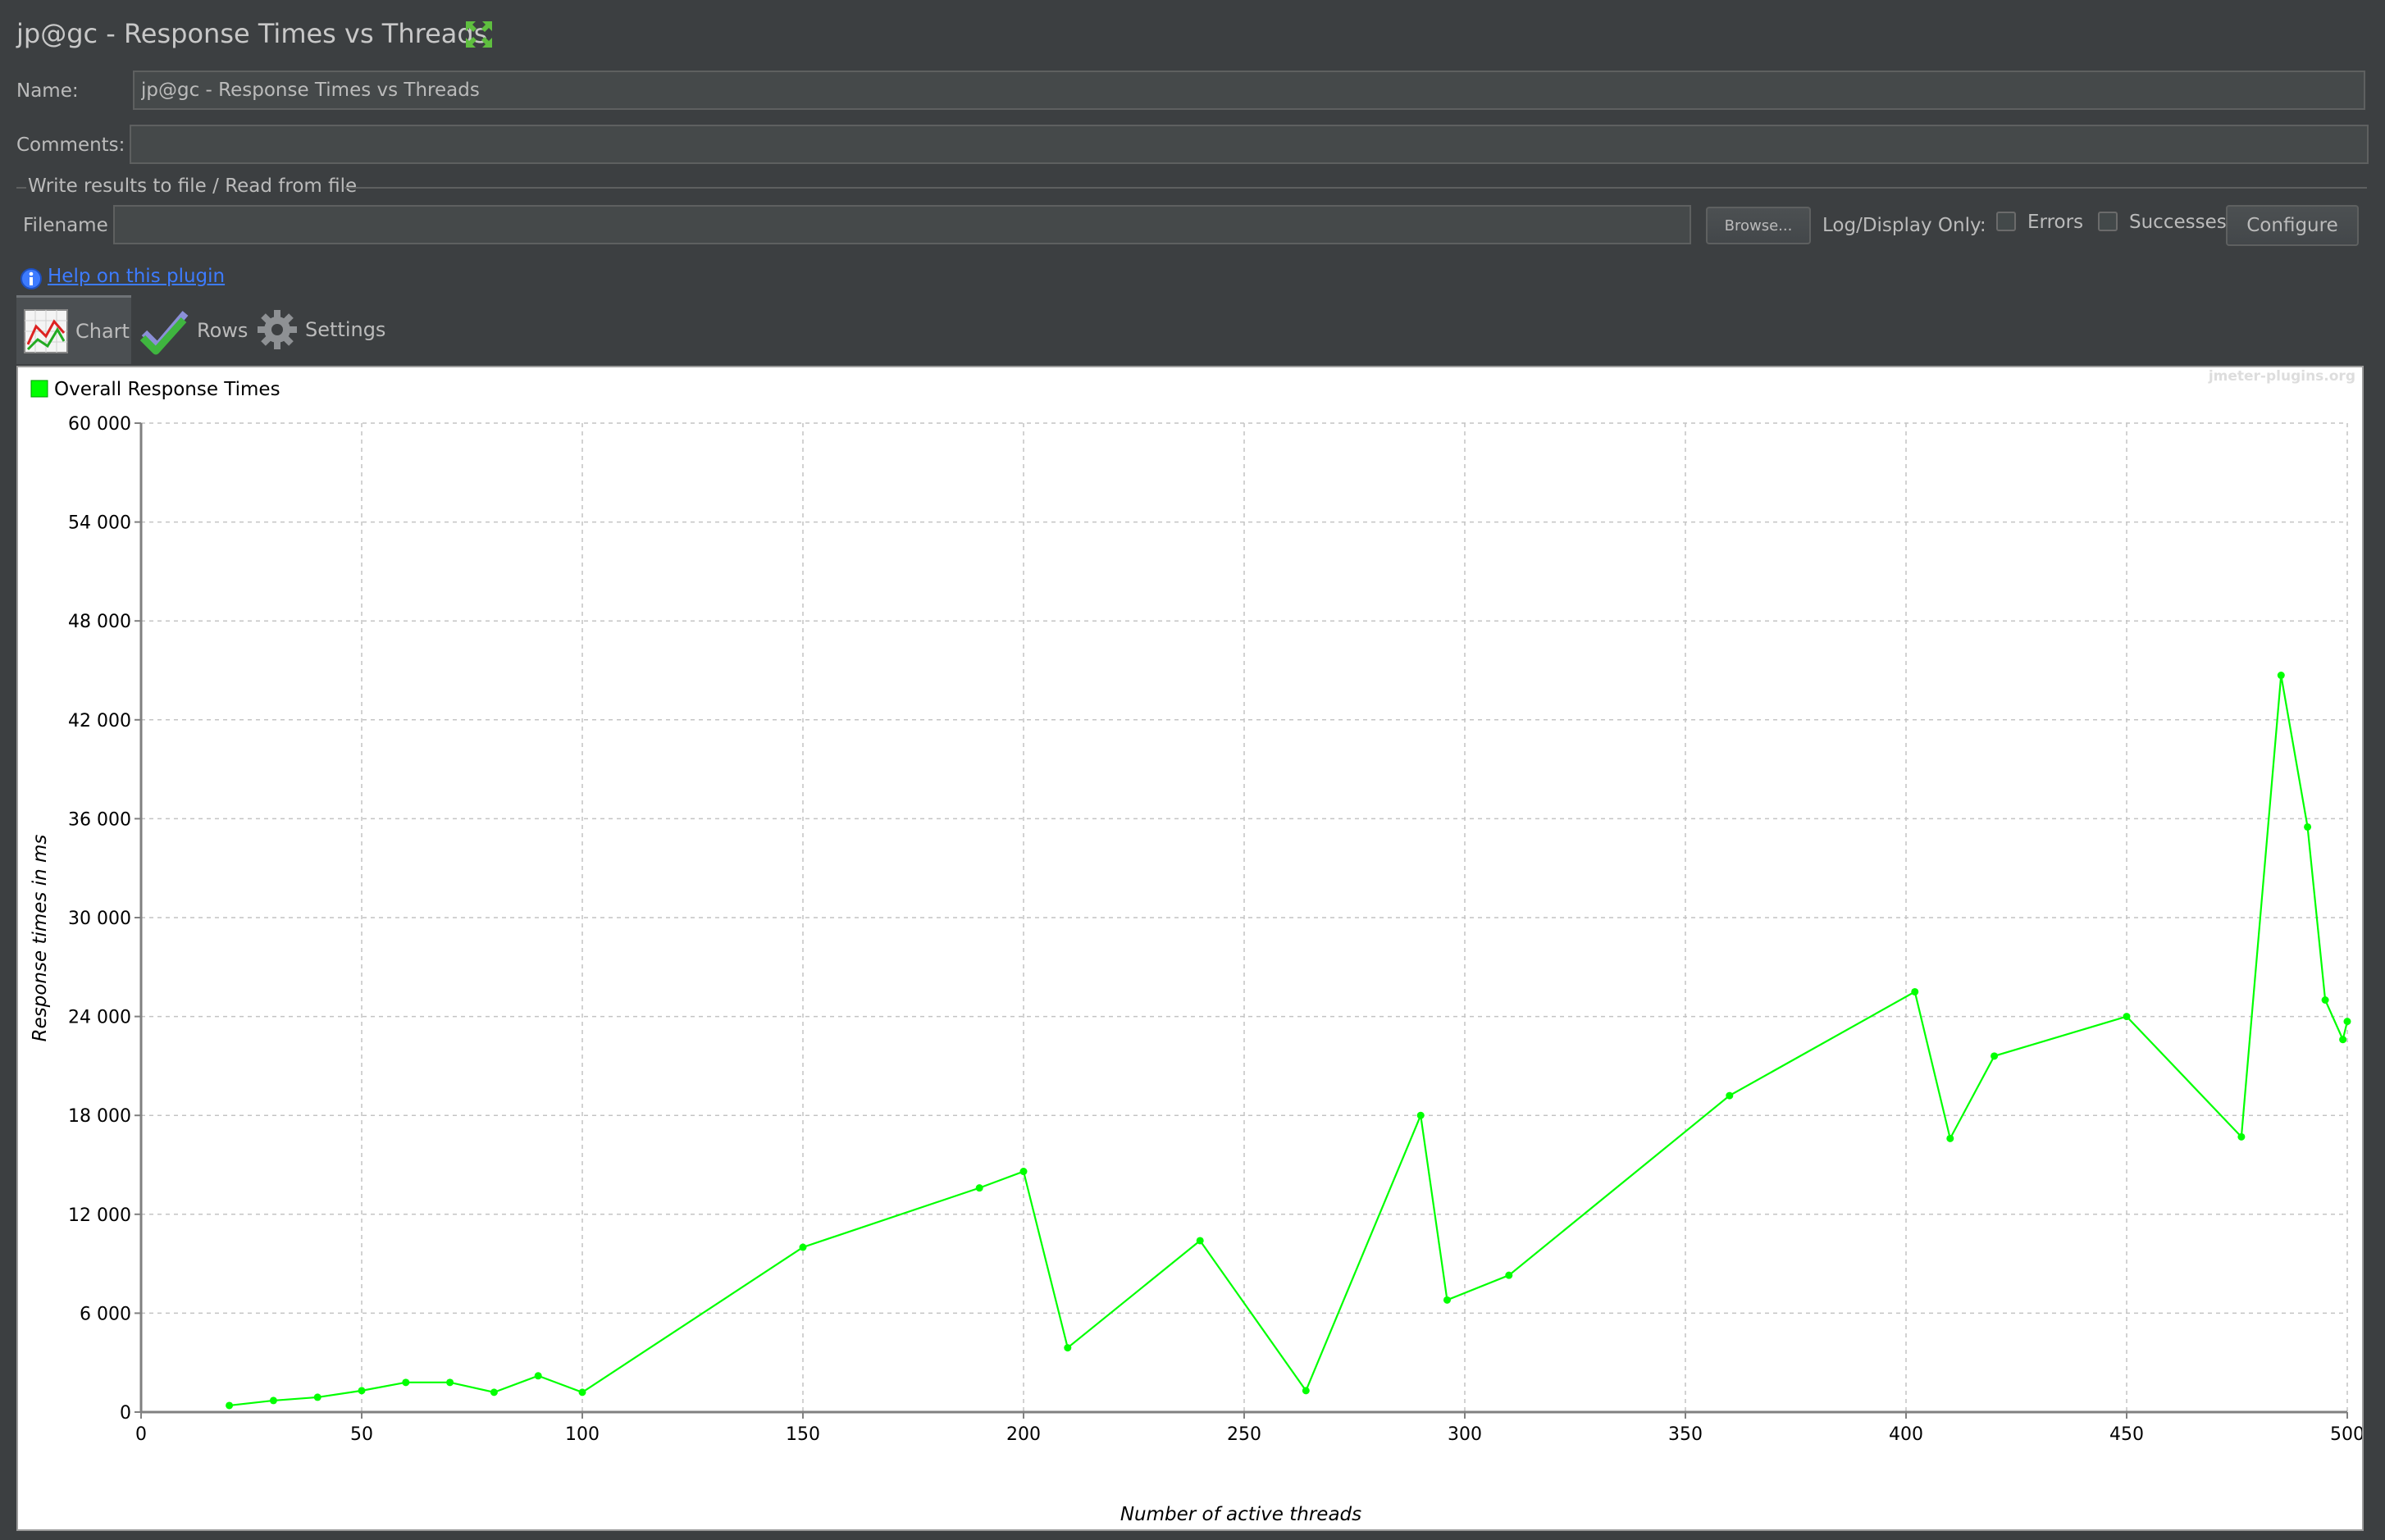 The width and height of the screenshot is (2385, 1540). Describe the element at coordinates (479, 34) in the screenshot. I see `expand-icon` at that location.